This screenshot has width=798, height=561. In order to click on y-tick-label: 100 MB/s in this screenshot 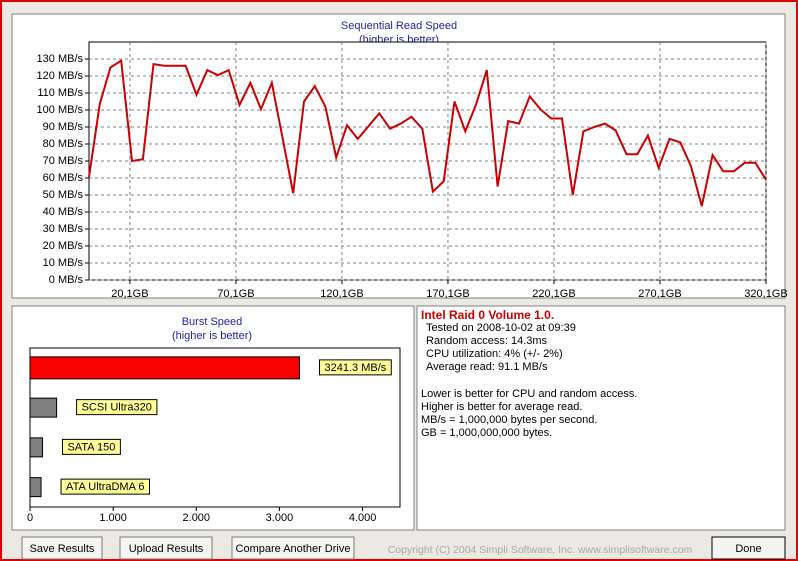, I will do `click(60, 110)`.